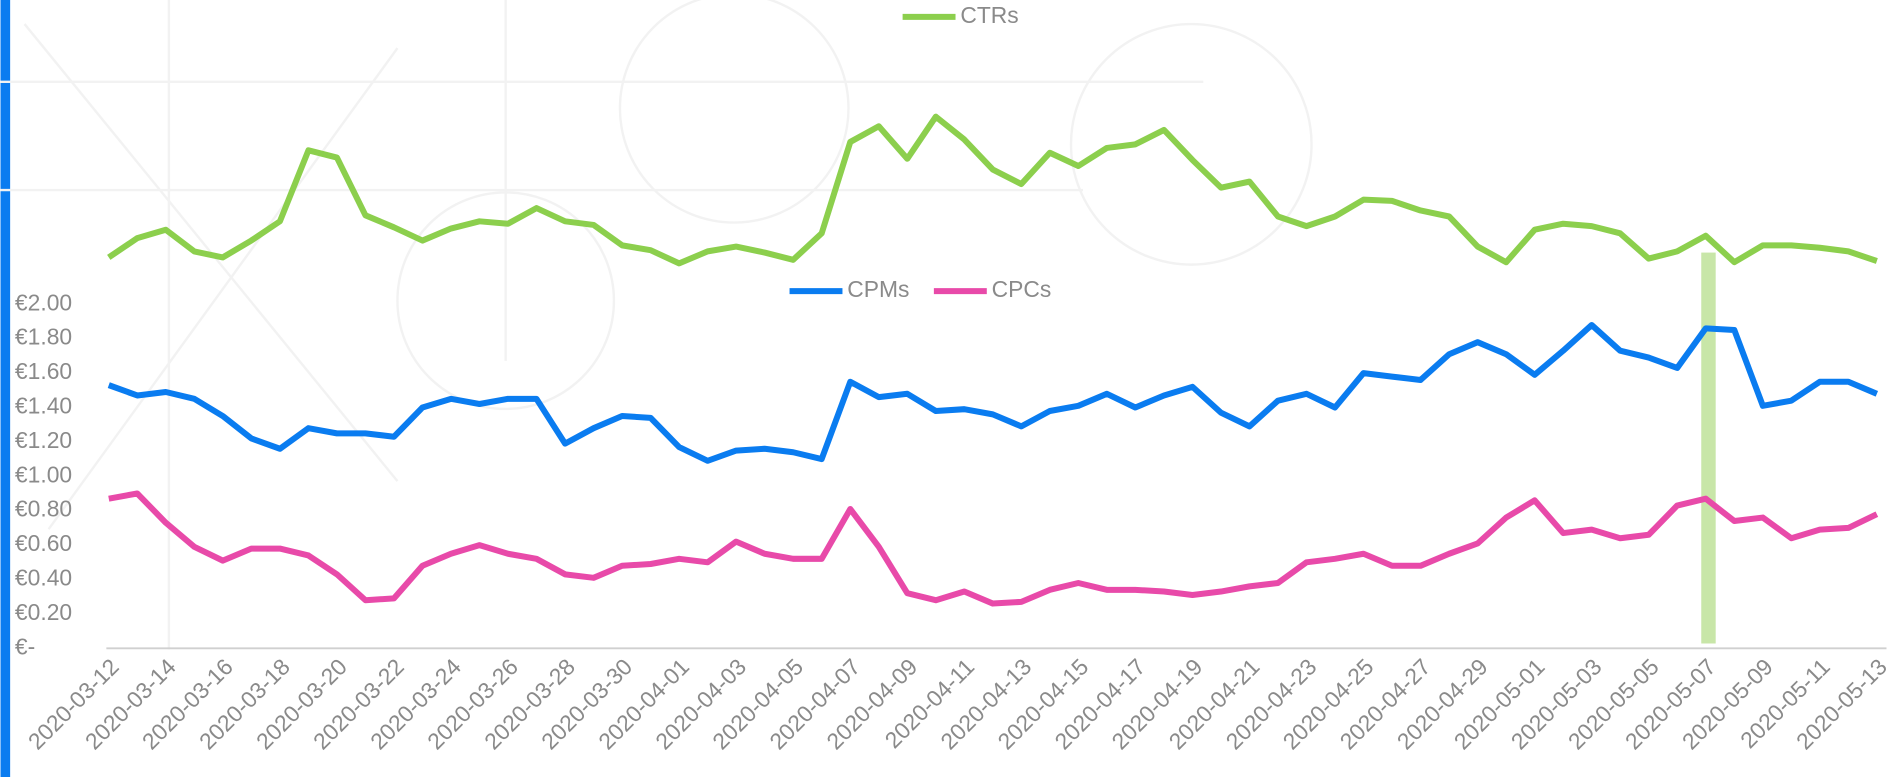  What do you see at coordinates (43, 371) in the screenshot?
I see `y-tick-label: €1.60` at bounding box center [43, 371].